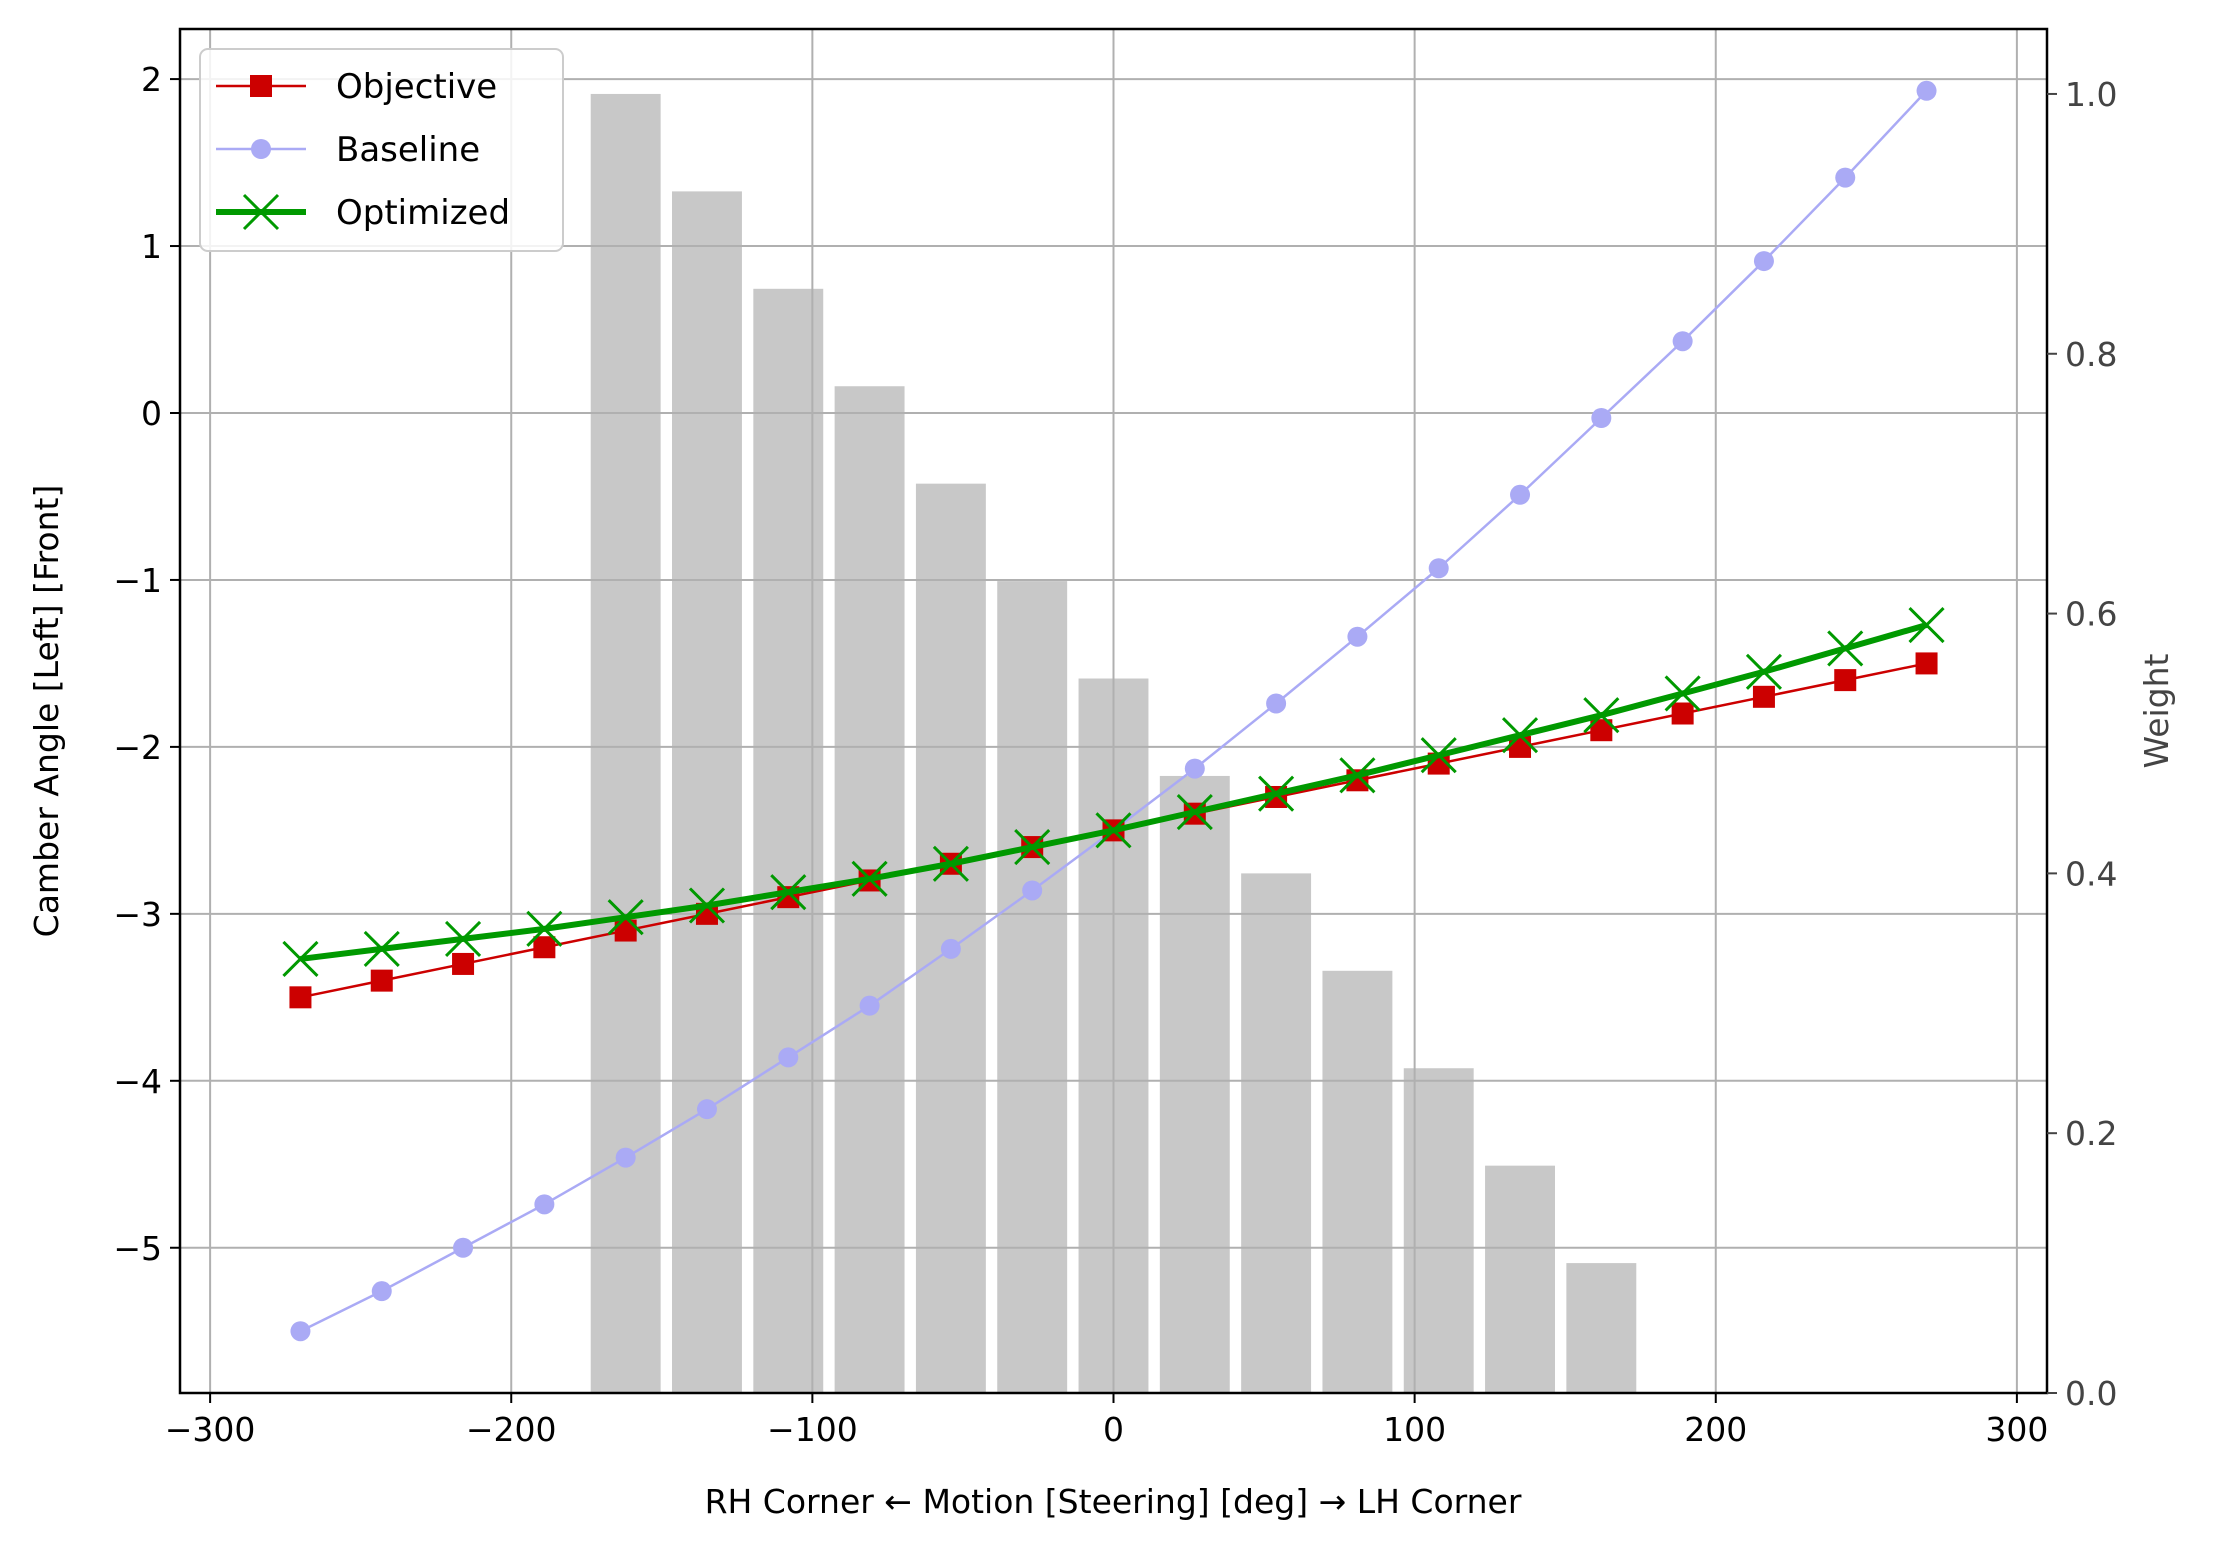  Describe the element at coordinates (408, 150) in the screenshot. I see `legend-label-baseline: Baseline` at that location.